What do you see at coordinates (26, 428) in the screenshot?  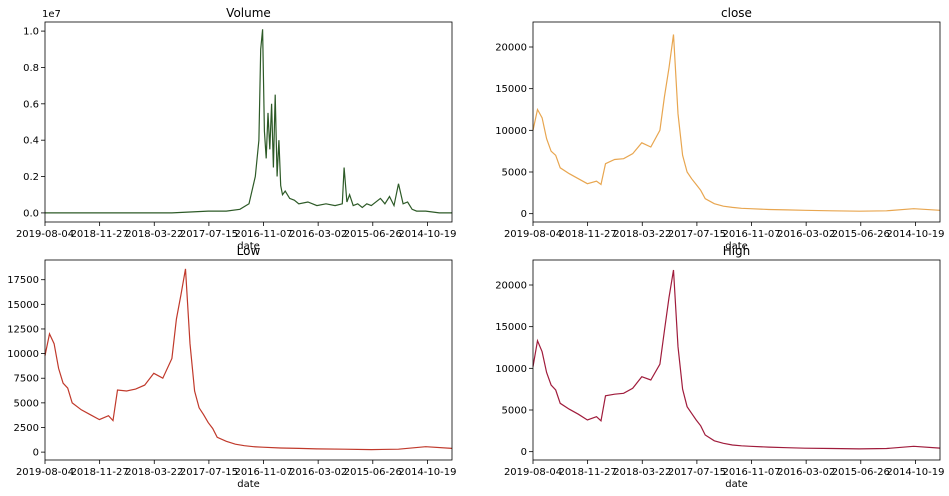 I see `y-tick-label: 2500` at bounding box center [26, 428].